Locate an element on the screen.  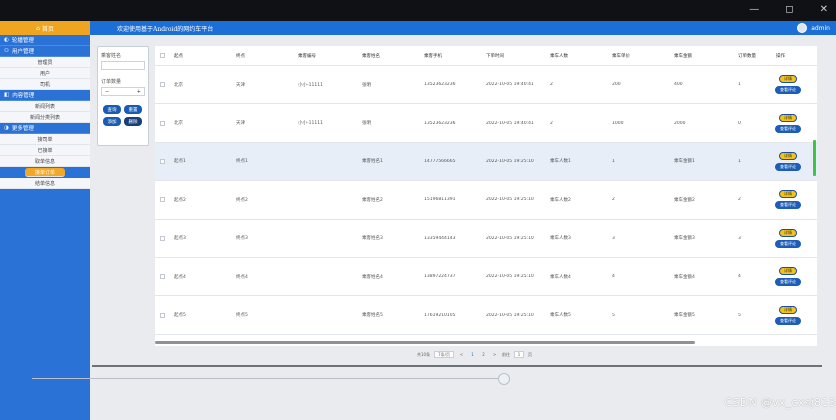
sidebar-item: 接司单 is located at coordinates (45, 139).